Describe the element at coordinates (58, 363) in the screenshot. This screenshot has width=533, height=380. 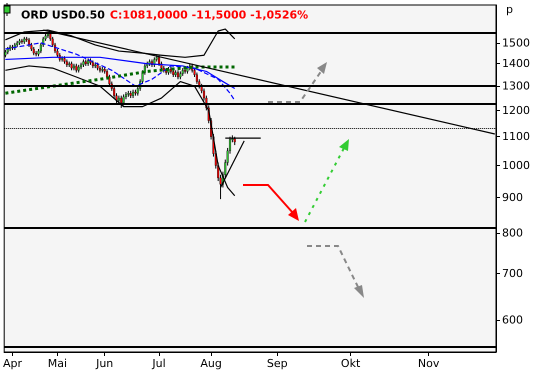
I see `x-tick-label: Mai` at that location.